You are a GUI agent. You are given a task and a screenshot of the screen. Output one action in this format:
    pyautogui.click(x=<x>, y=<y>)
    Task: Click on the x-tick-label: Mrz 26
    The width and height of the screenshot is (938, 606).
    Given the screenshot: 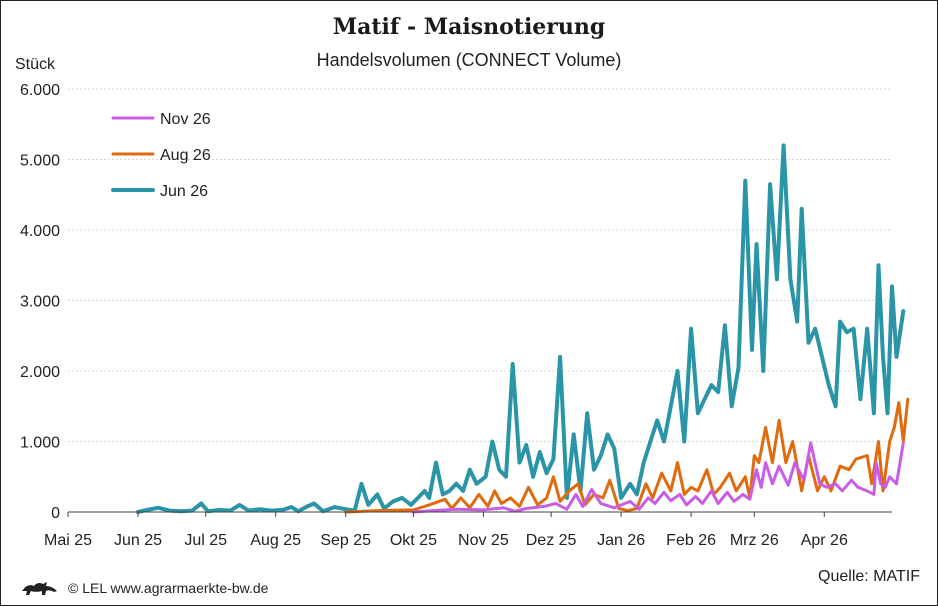 What is the action you would take?
    pyautogui.click(x=754, y=540)
    